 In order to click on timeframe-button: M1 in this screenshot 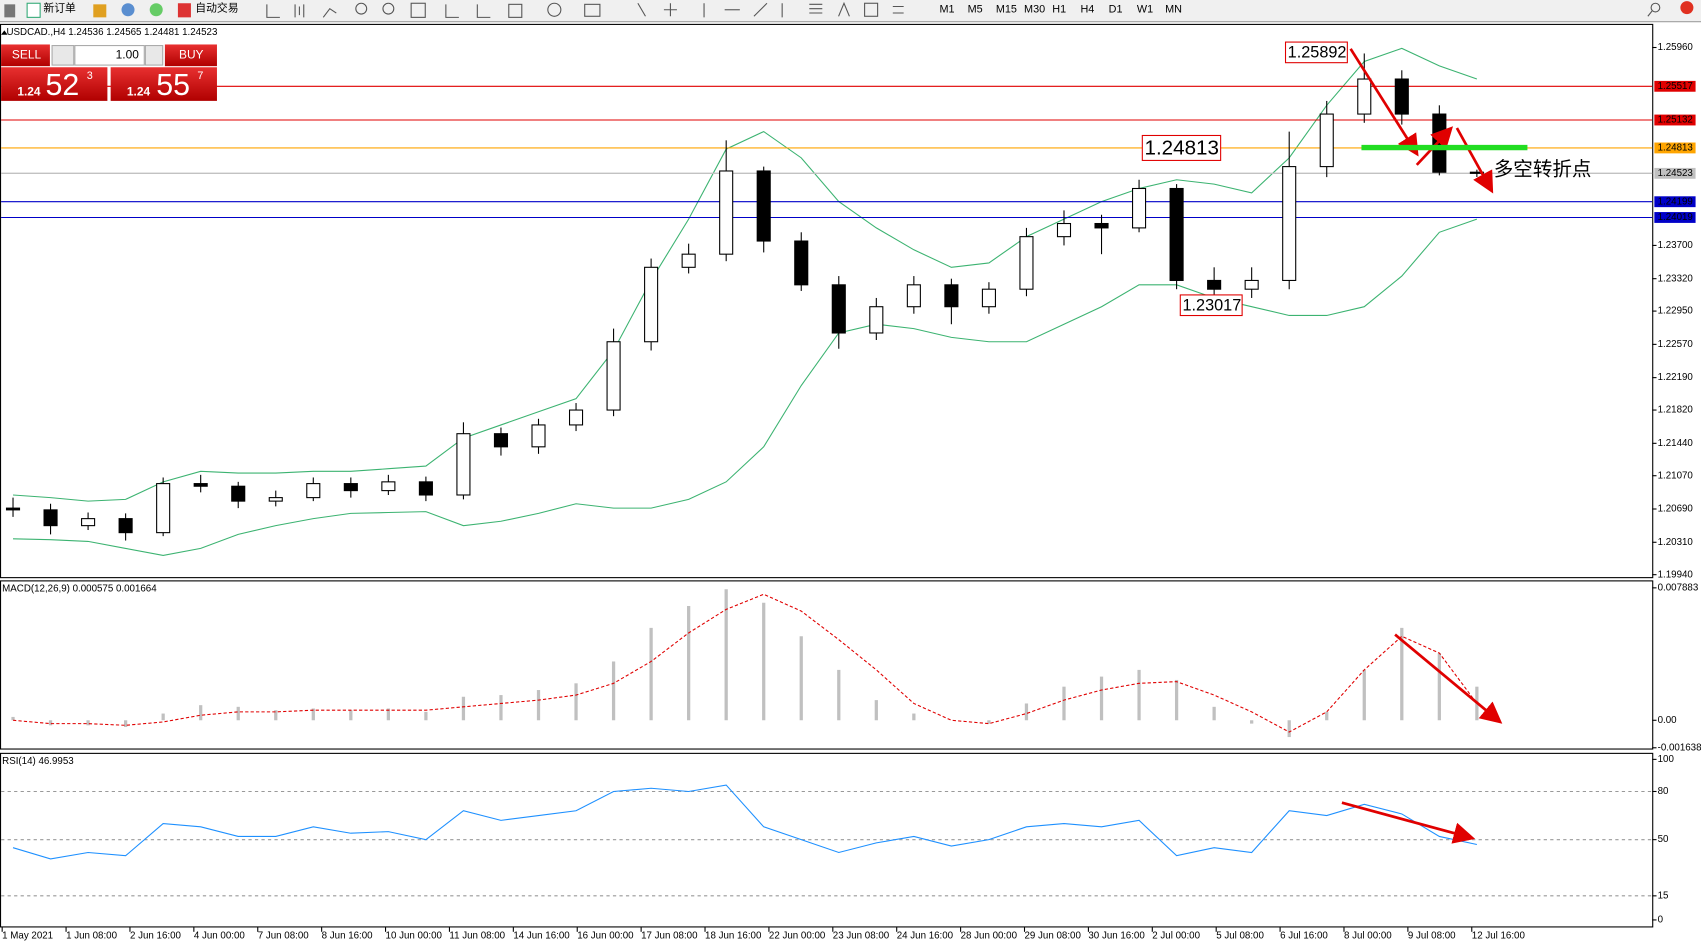, I will do `click(946, 10)`.